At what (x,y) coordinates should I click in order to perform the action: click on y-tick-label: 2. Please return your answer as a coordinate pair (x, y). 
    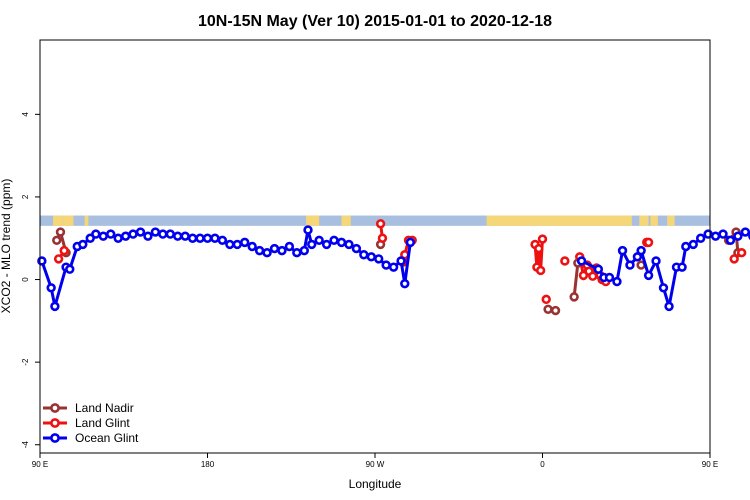
    Looking at the image, I should click on (25, 196).